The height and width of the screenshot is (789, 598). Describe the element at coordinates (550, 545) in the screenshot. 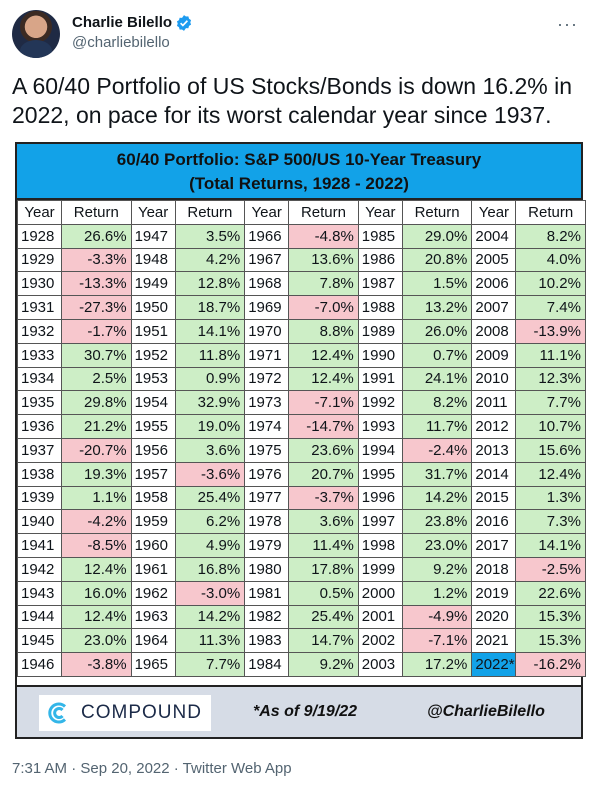

I see `return-cell: 14.1%` at that location.